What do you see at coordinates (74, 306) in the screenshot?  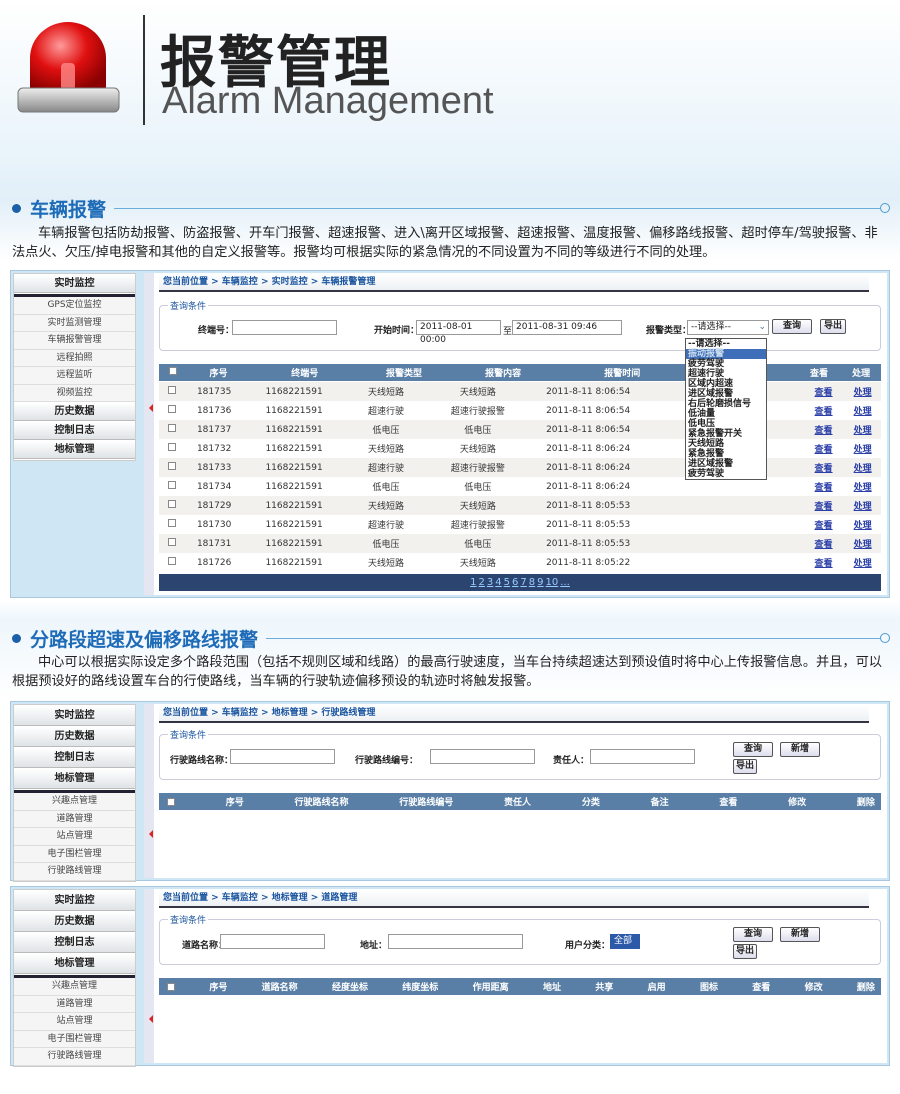 I see `sidebar-subitem: GPS定位监控` at bounding box center [74, 306].